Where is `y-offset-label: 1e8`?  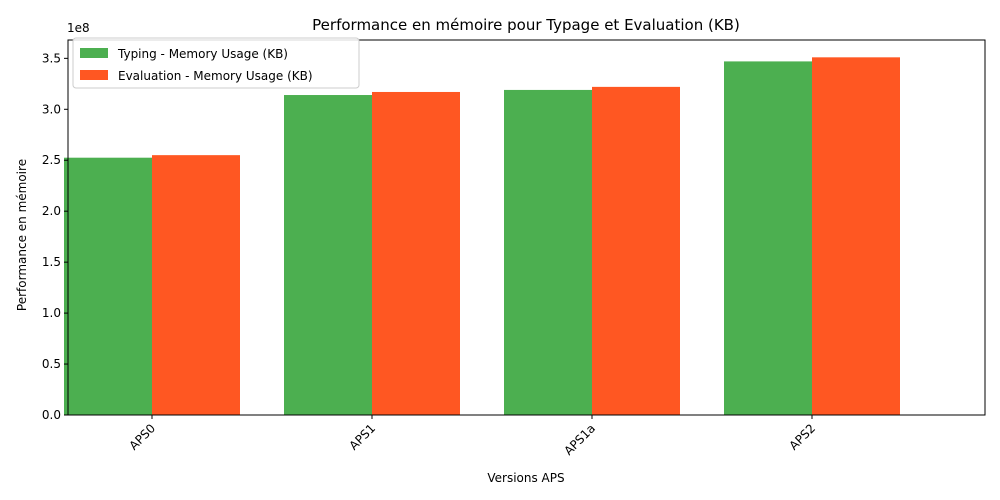
y-offset-label: 1e8 is located at coordinates (78, 28).